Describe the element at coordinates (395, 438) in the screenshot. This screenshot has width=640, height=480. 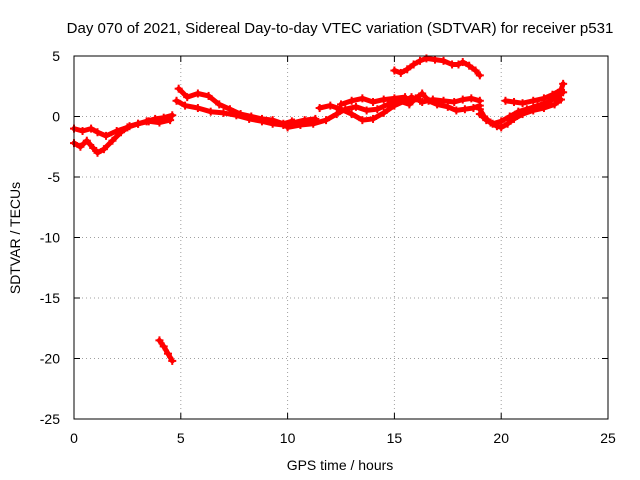
I see `x-tick-label: 15` at that location.